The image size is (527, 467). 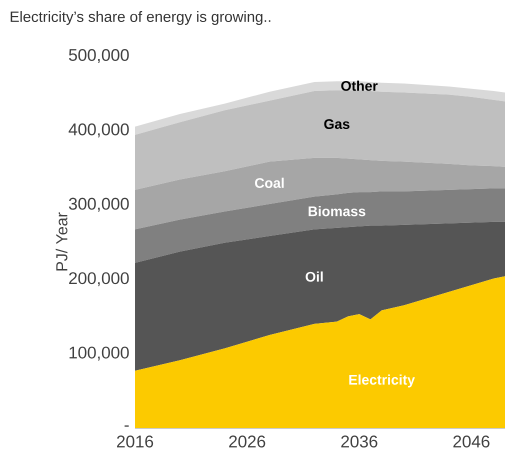 I want to click on series-label: Gas, so click(x=337, y=124).